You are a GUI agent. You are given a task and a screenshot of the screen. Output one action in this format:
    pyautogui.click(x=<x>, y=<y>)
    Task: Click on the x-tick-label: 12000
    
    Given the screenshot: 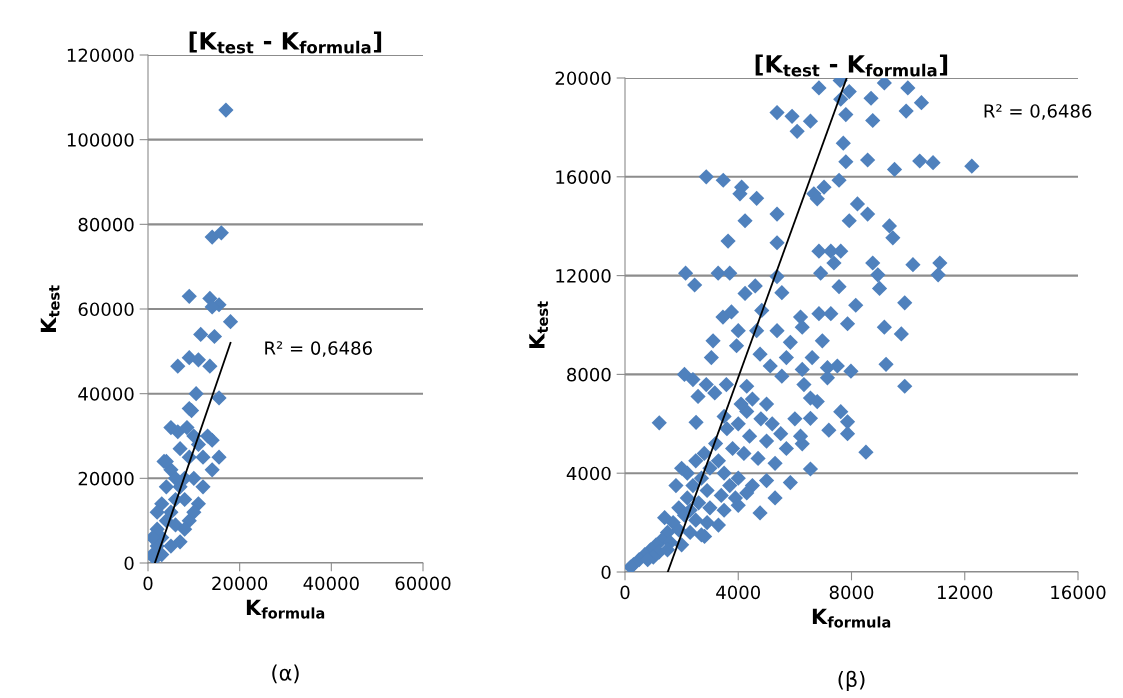 What is the action you would take?
    pyautogui.click(x=965, y=592)
    